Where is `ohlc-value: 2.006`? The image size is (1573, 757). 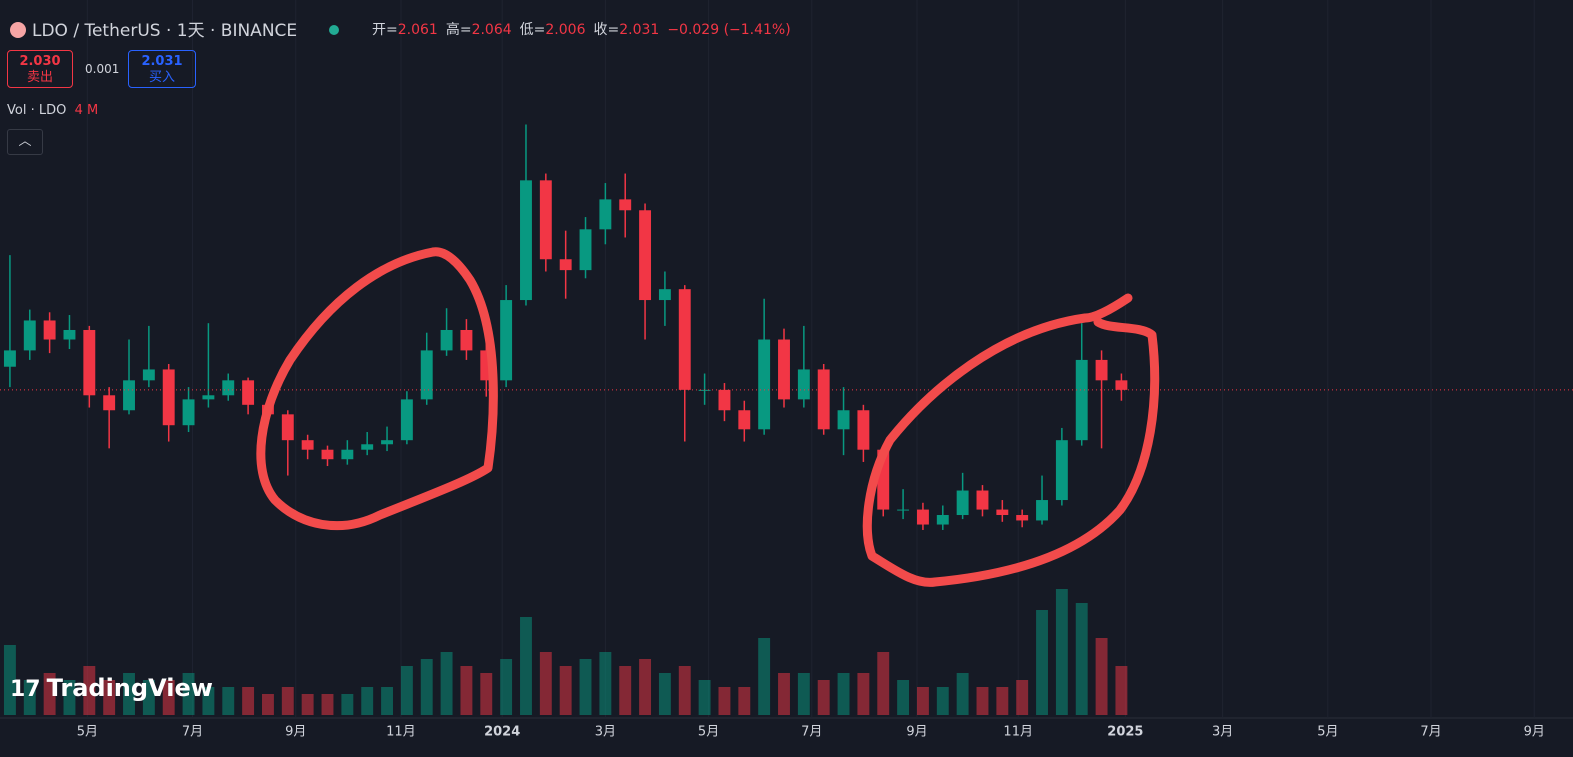
ohlc-value: 2.006 is located at coordinates (565, 30).